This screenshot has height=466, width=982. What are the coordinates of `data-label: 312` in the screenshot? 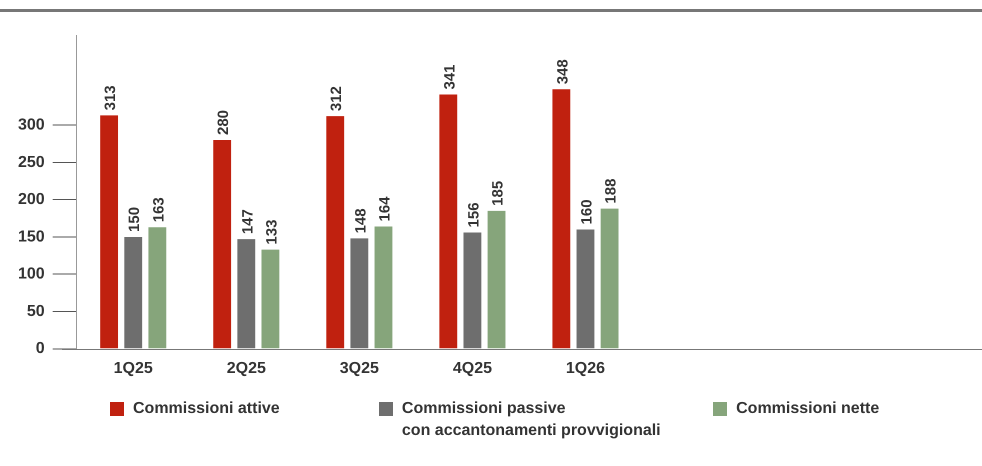 It's located at (337, 99).